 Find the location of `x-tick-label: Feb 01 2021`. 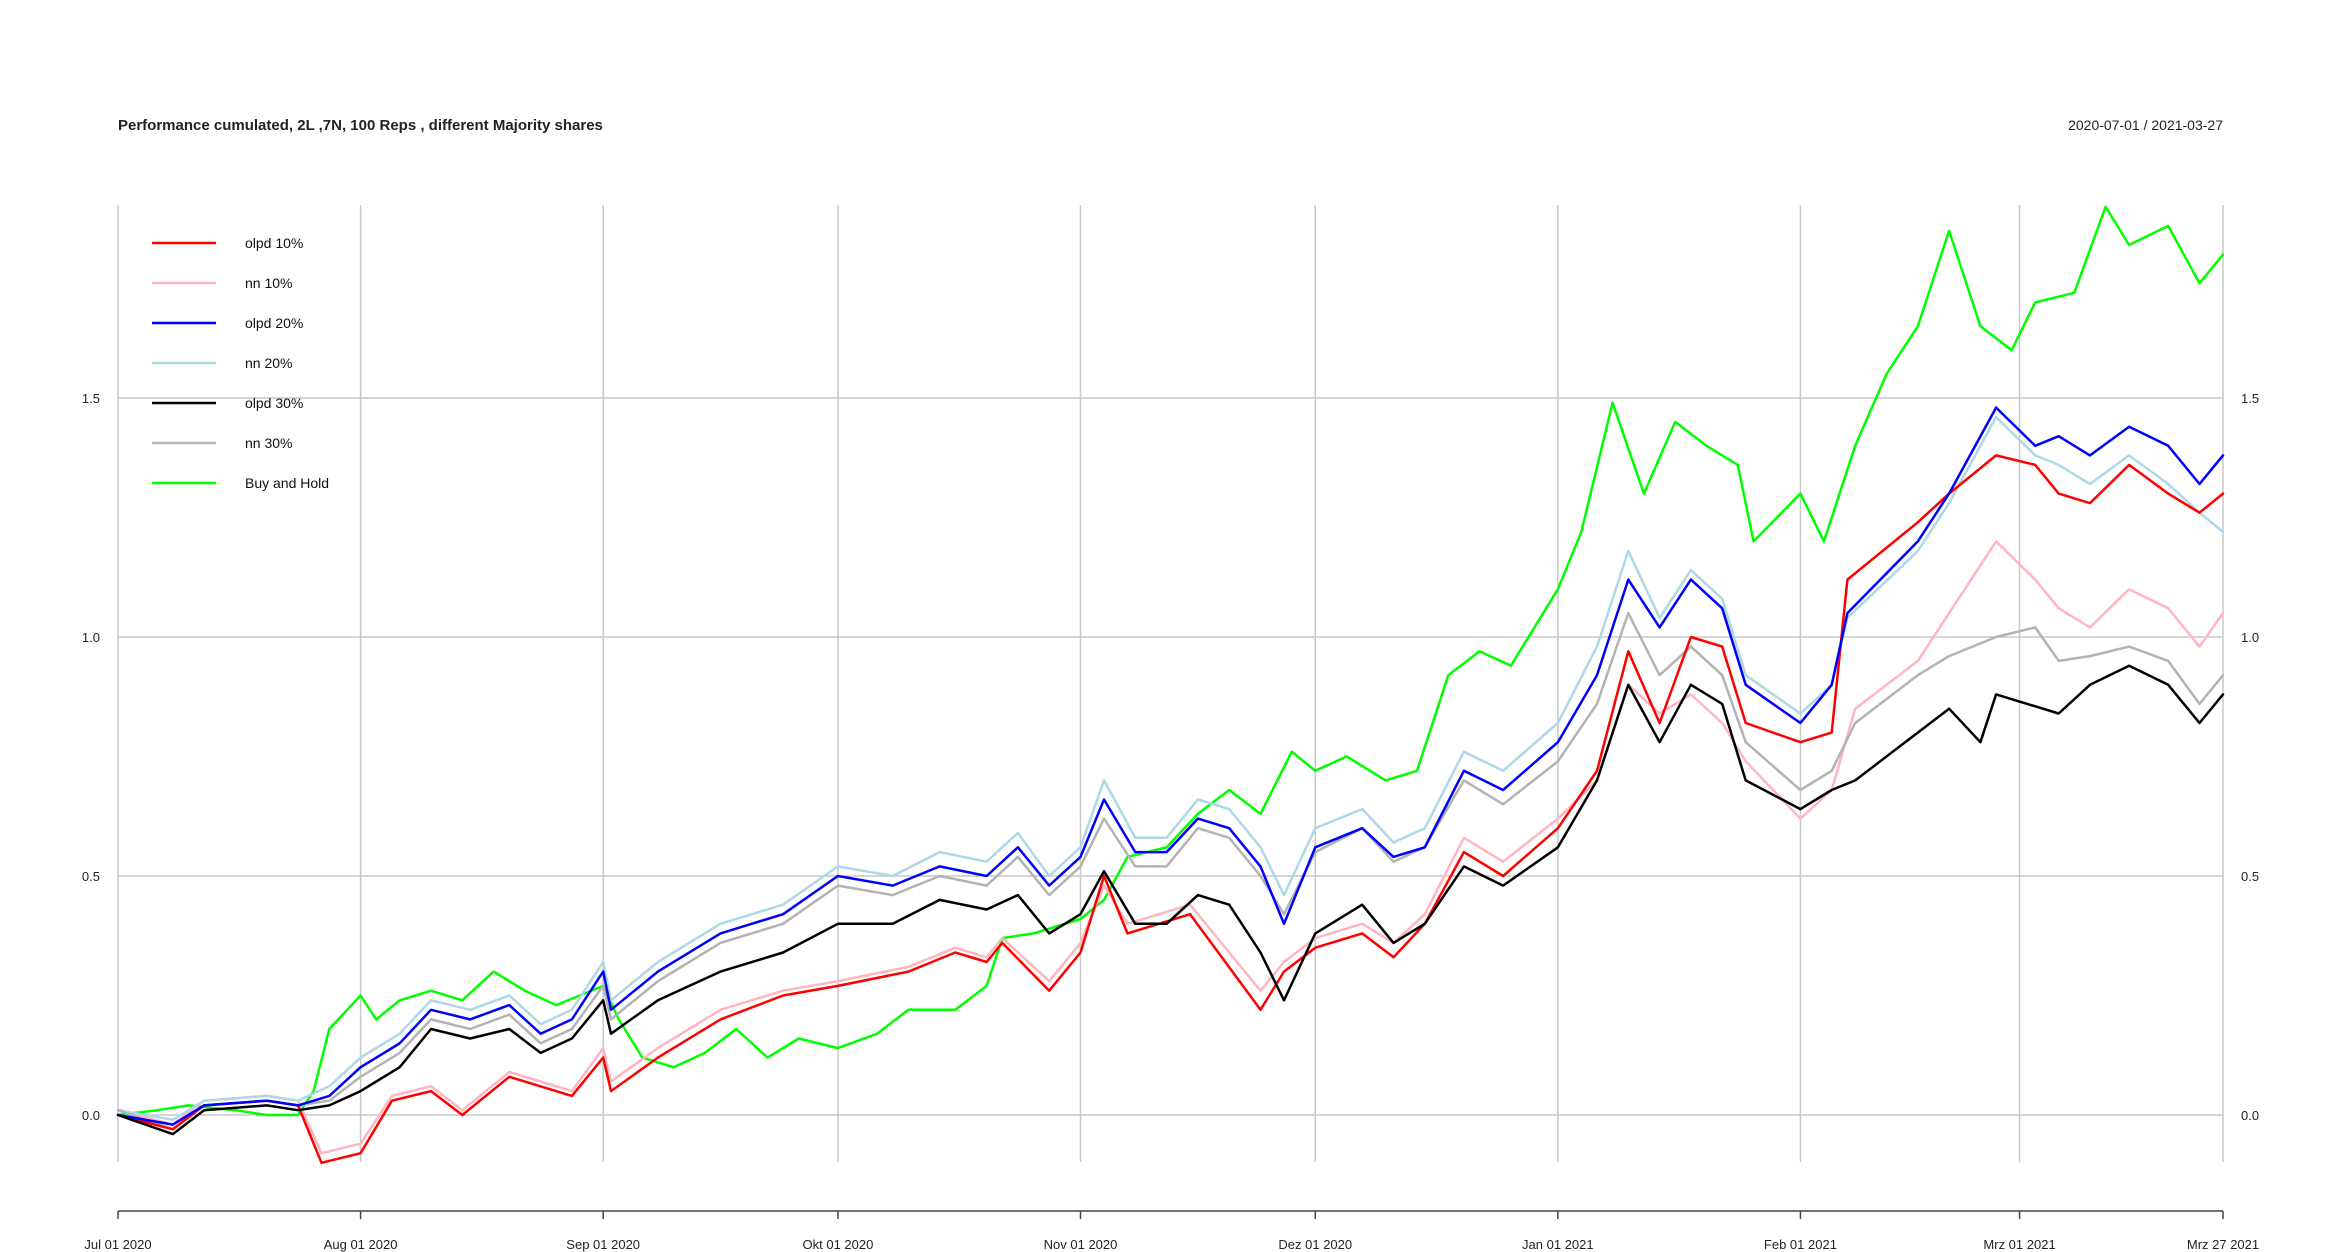

x-tick-label: Feb 01 2021 is located at coordinates (1800, 1244).